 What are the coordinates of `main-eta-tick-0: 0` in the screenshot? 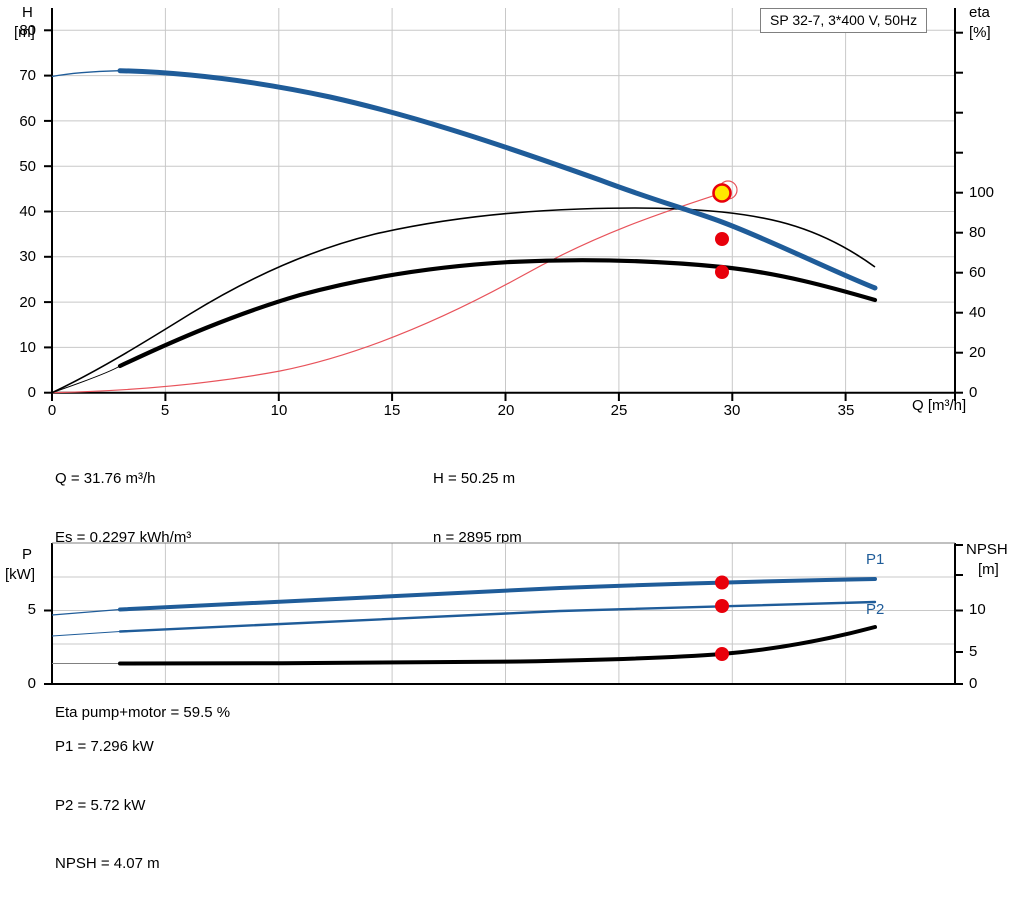 It's located at (973, 392).